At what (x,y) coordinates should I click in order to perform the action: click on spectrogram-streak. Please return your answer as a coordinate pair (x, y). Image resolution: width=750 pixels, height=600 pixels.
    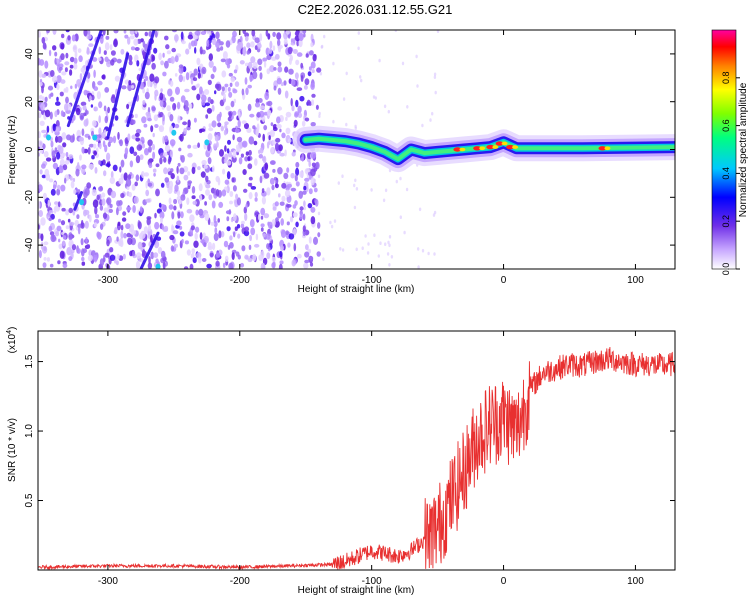
    Looking at the image, I should click on (84, 79).